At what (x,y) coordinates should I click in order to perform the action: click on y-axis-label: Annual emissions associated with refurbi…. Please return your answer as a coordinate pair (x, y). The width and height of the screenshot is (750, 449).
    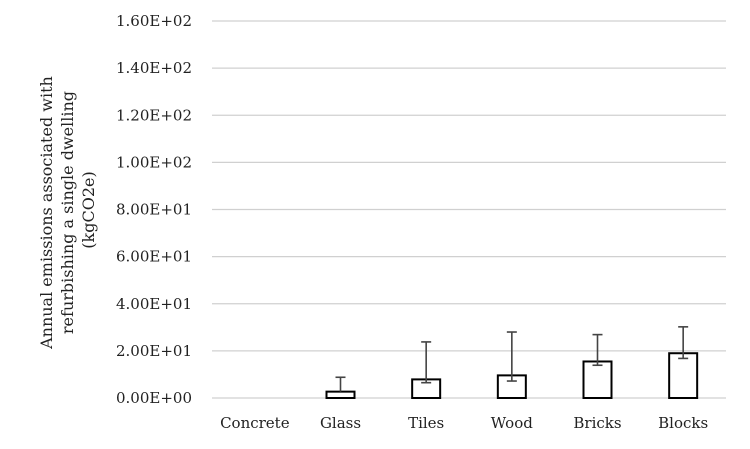
    Looking at the image, I should click on (67, 210).